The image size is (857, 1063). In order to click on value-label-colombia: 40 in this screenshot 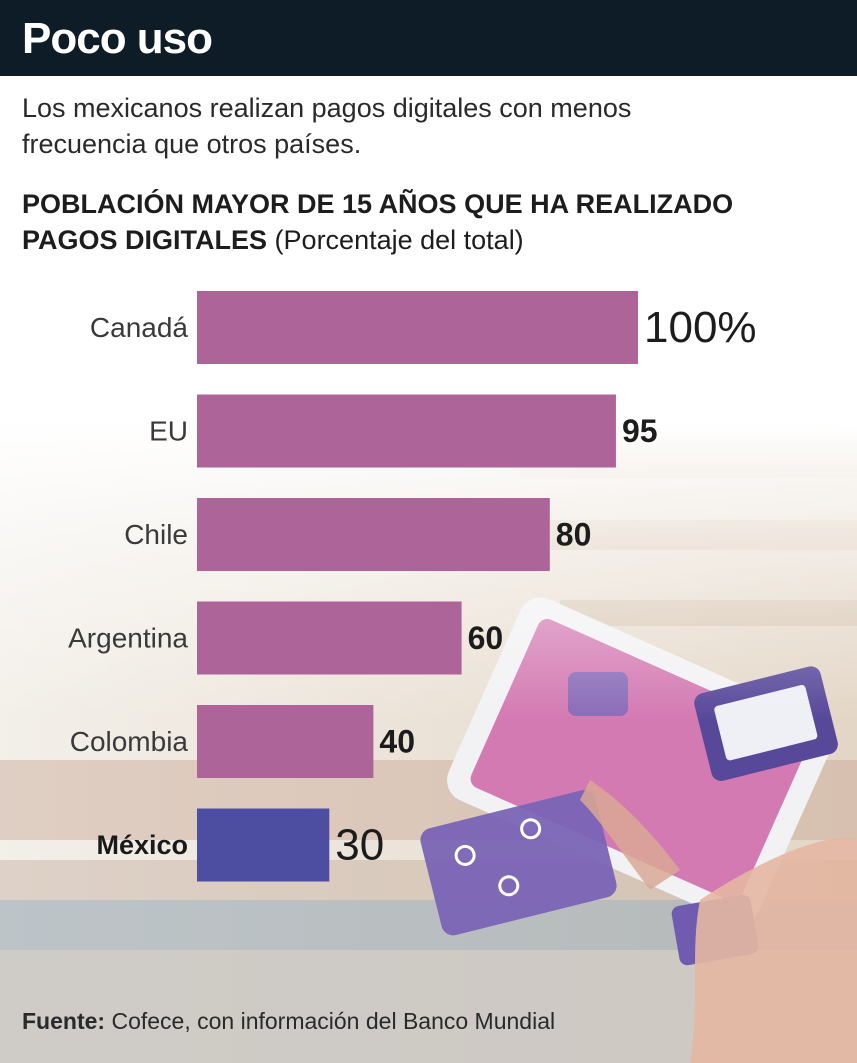, I will do `click(397, 742)`.